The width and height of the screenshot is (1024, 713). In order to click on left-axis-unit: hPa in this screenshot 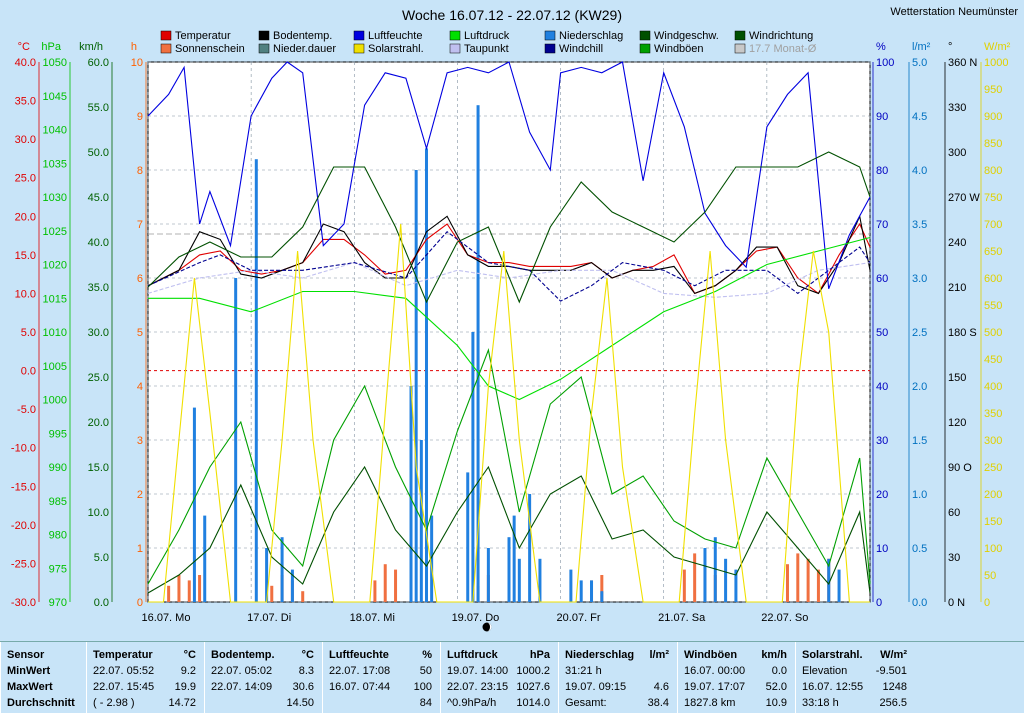, I will do `click(51, 47)`.